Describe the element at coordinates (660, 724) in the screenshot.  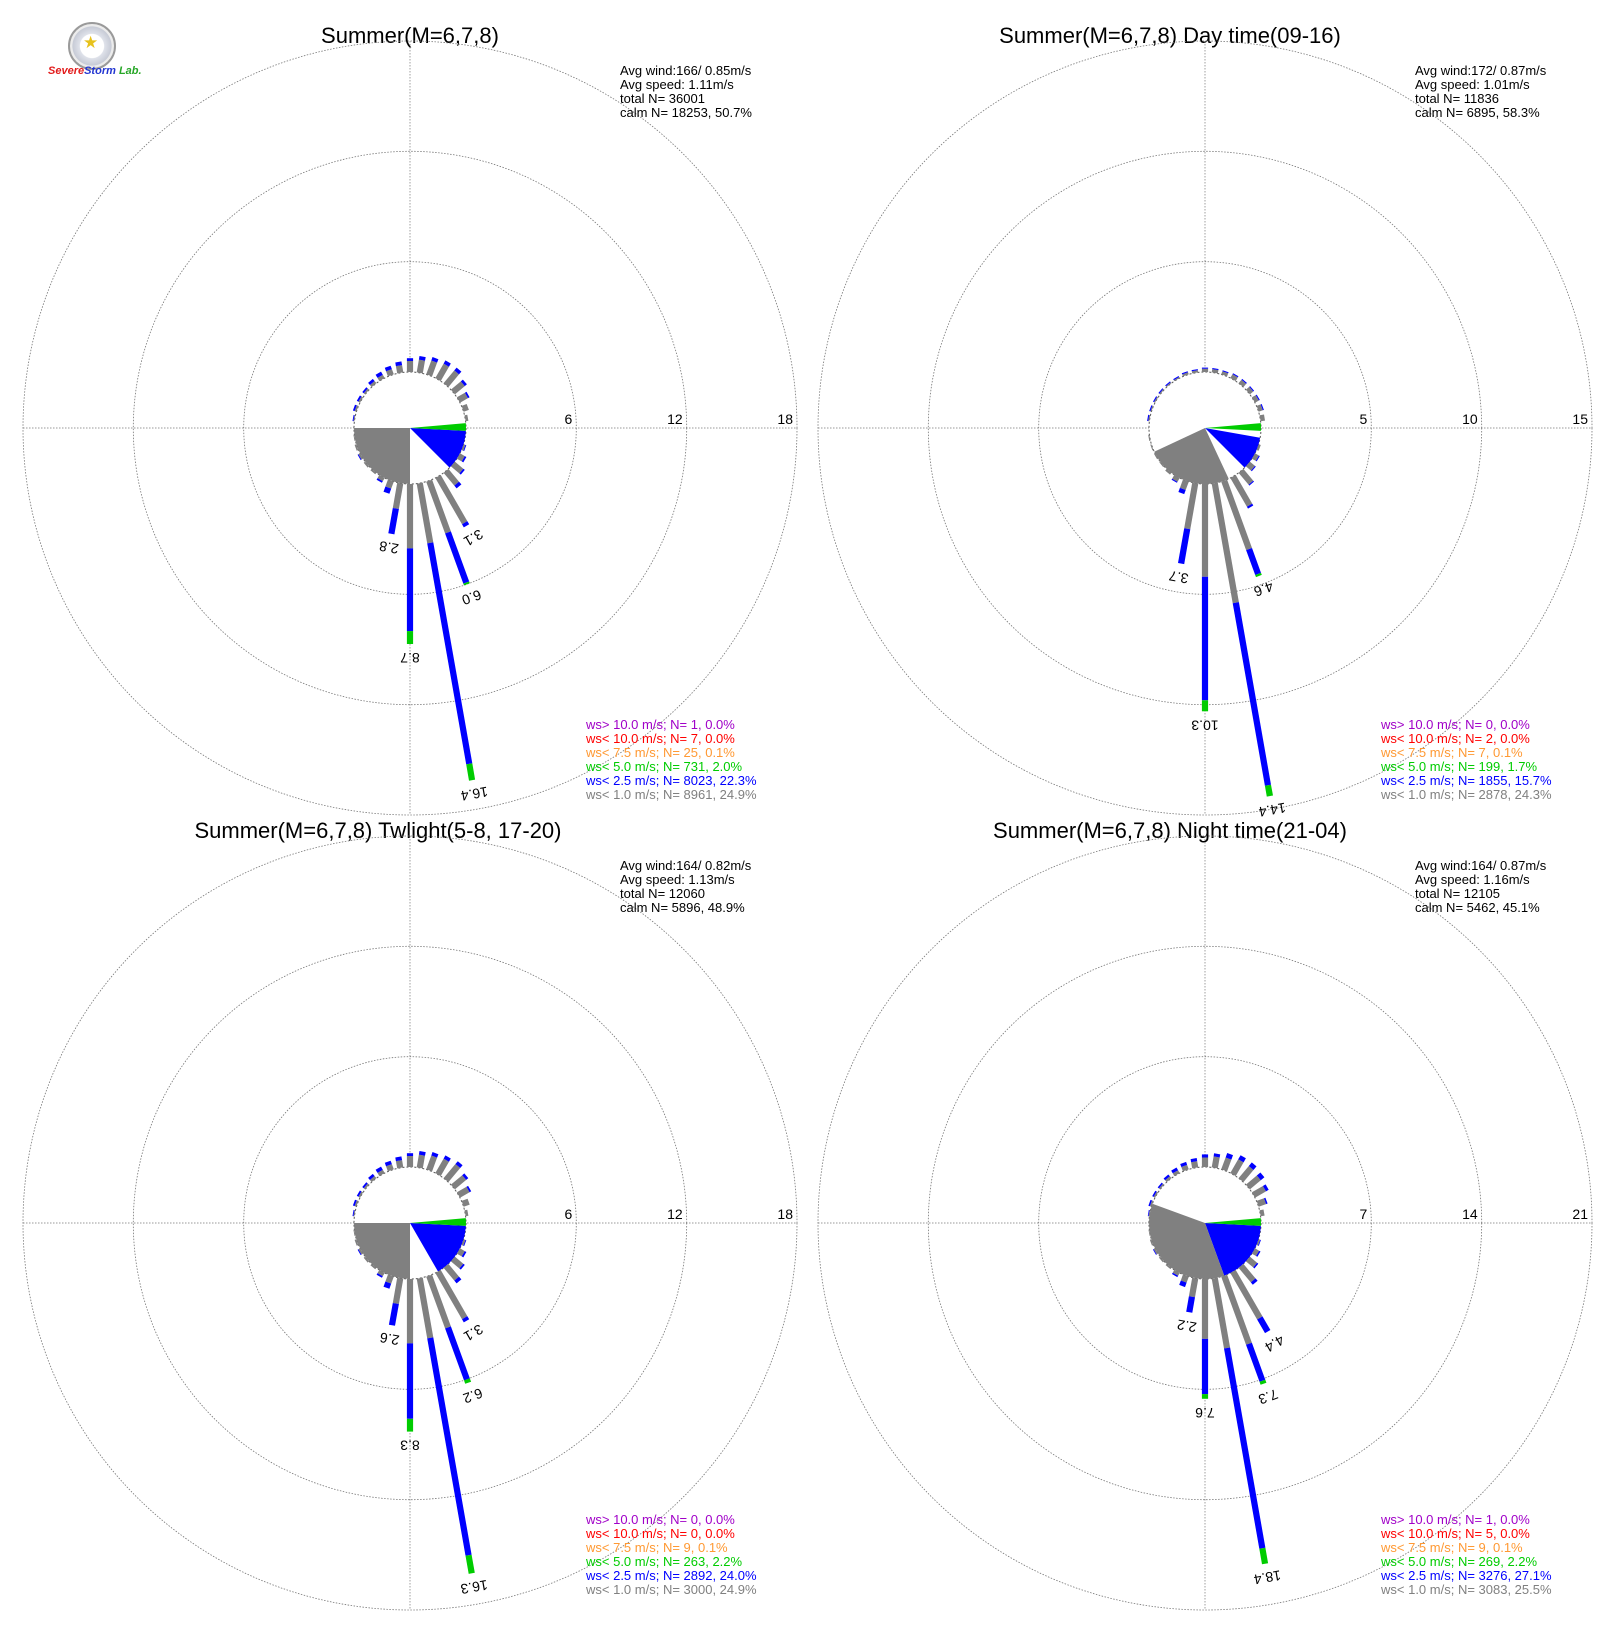
I see `legend-entry: ws> 10.0 m/s; N= 1, 0.0%` at that location.